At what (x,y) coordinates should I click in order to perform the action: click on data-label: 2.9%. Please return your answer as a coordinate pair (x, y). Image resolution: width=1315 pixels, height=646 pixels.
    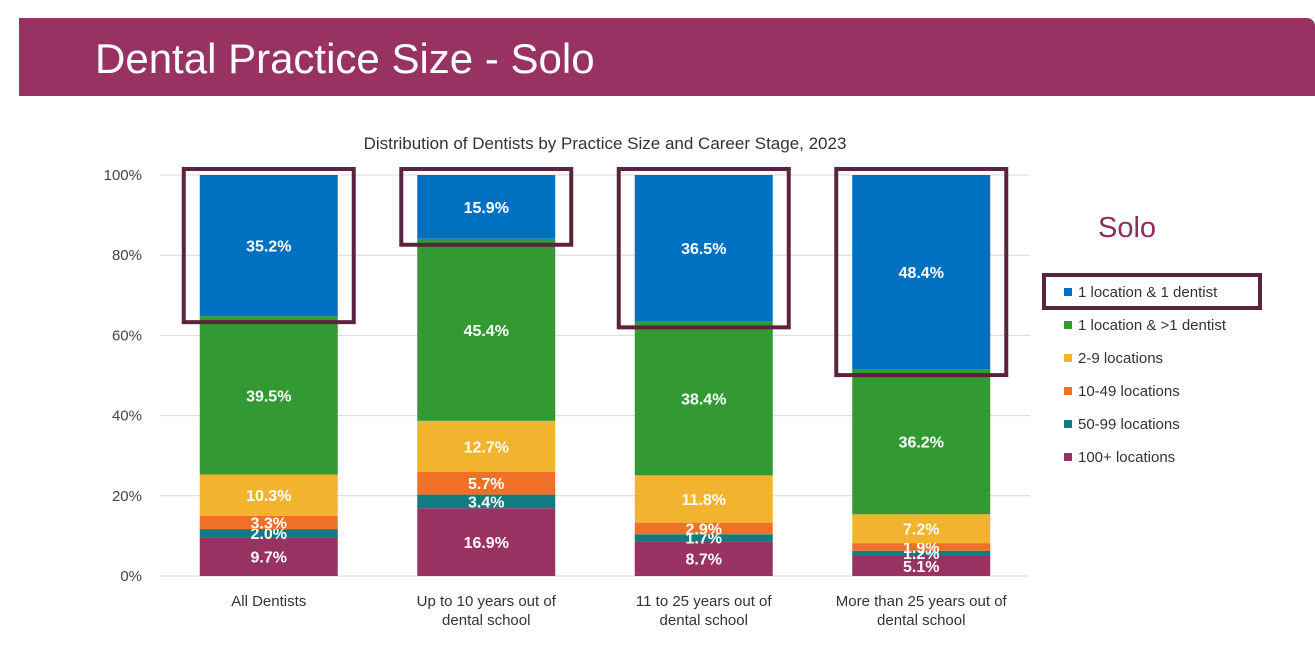
    Looking at the image, I should click on (704, 529).